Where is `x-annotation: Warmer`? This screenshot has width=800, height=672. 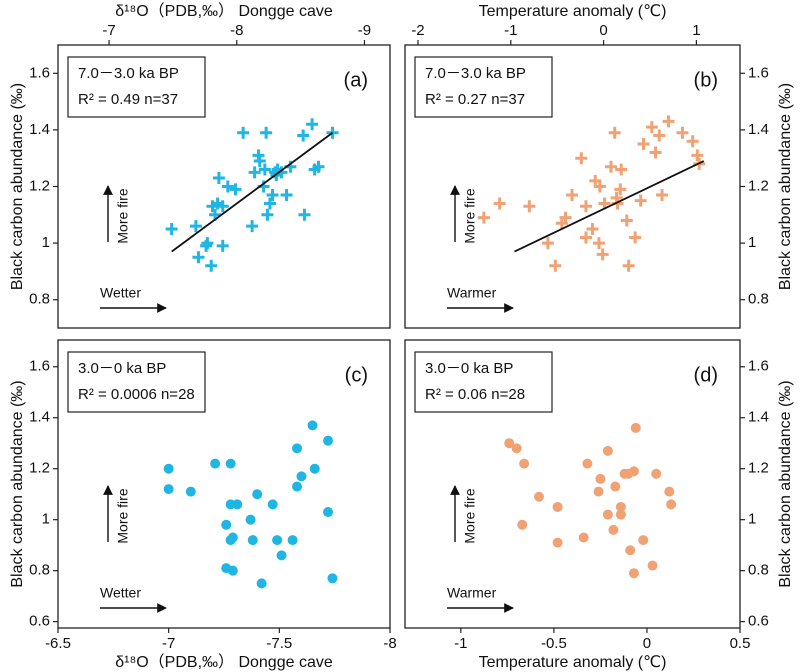 x-annotation: Warmer is located at coordinates (472, 293).